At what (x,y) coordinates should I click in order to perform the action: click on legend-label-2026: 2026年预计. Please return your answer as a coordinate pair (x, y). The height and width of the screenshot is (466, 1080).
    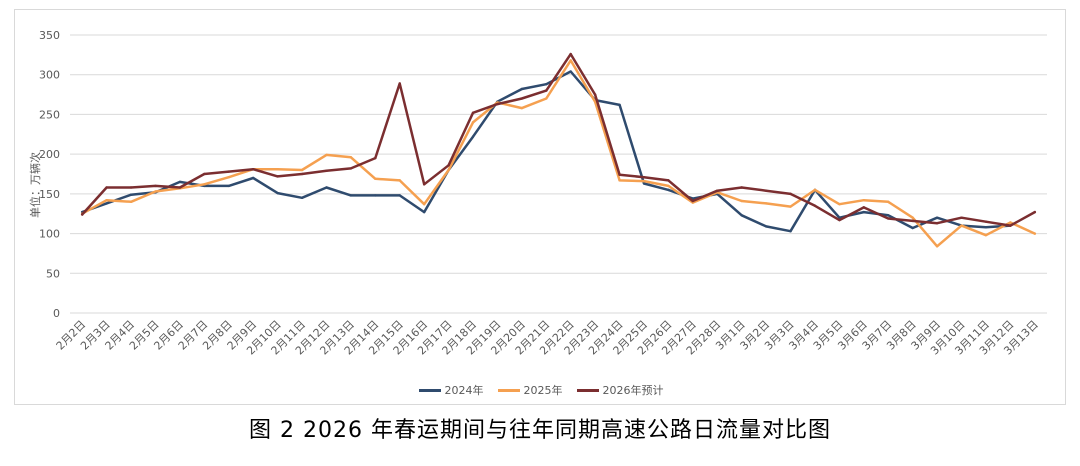
    Looking at the image, I should click on (633, 390).